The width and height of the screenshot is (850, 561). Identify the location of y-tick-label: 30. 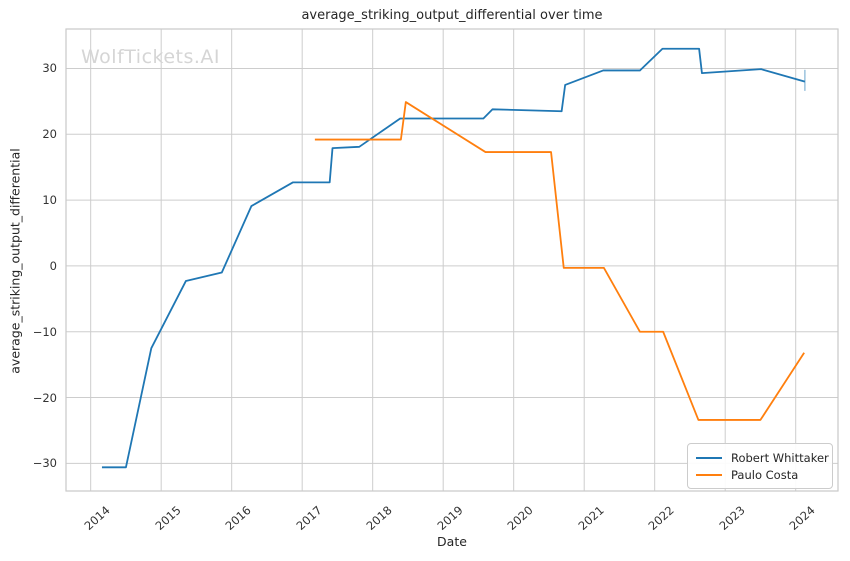
(49, 68).